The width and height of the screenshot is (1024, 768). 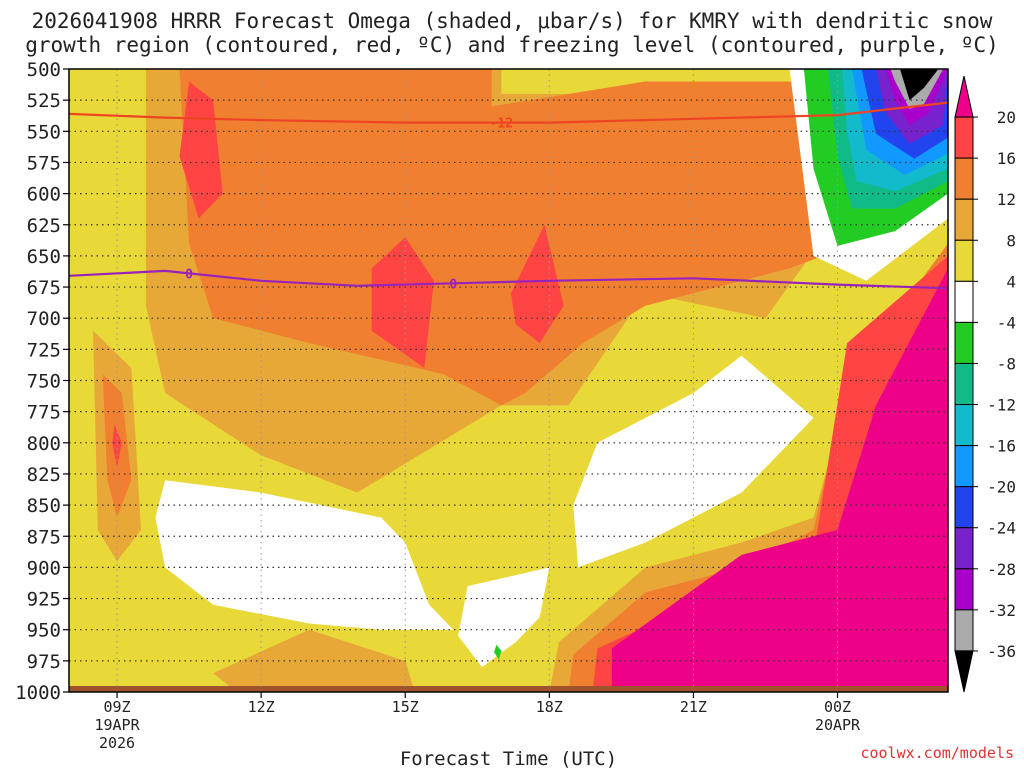 I want to click on colorbar-label-5: -4, so click(x=1006, y=322).